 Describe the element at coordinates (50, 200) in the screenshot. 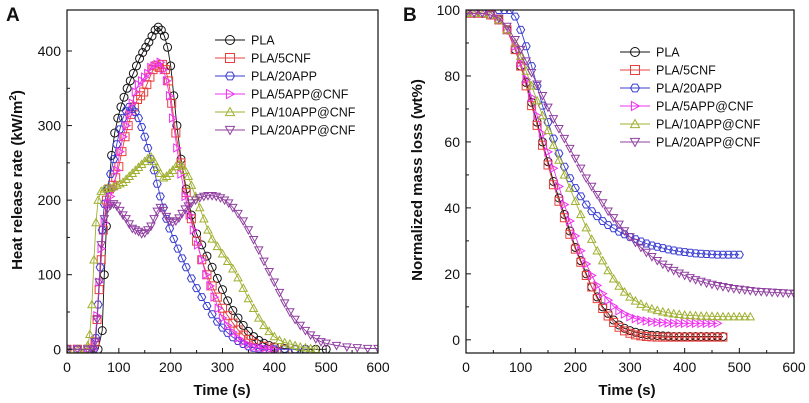

I see `panel-a-y-tick-label: 200` at that location.